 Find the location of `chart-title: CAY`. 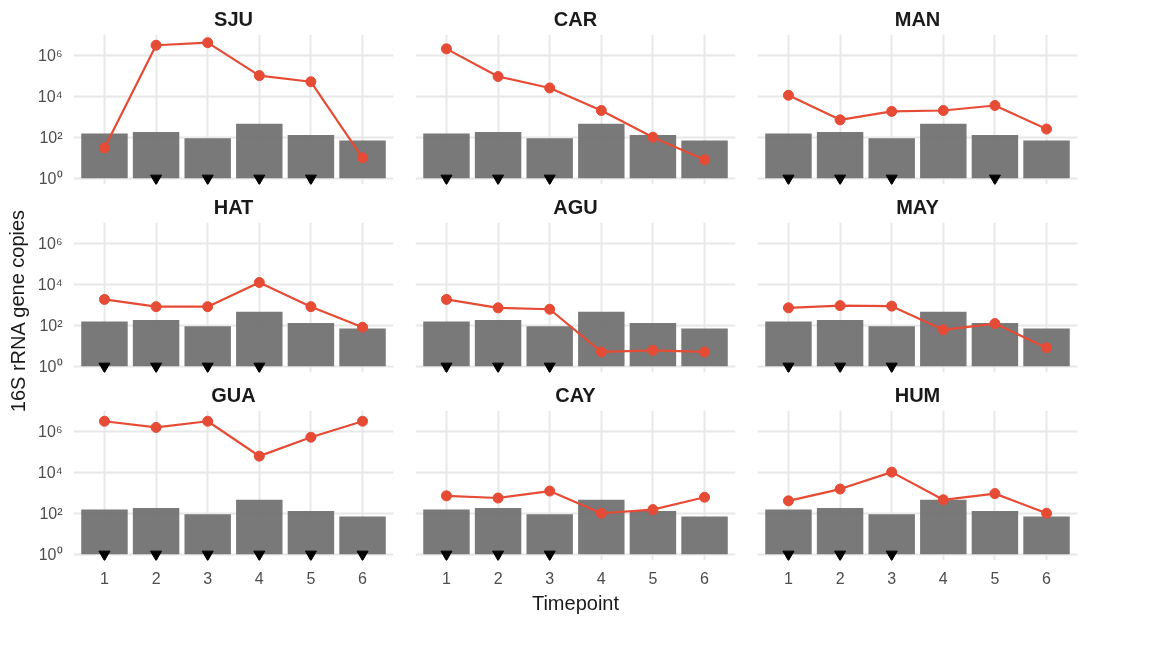

chart-title: CAY is located at coordinates (576, 394).